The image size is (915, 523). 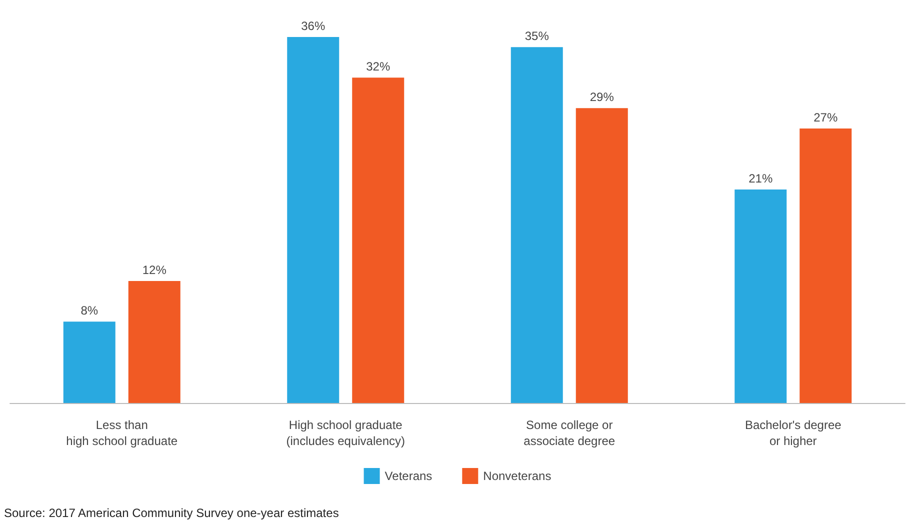 I want to click on data-label: 8%, so click(x=89, y=311).